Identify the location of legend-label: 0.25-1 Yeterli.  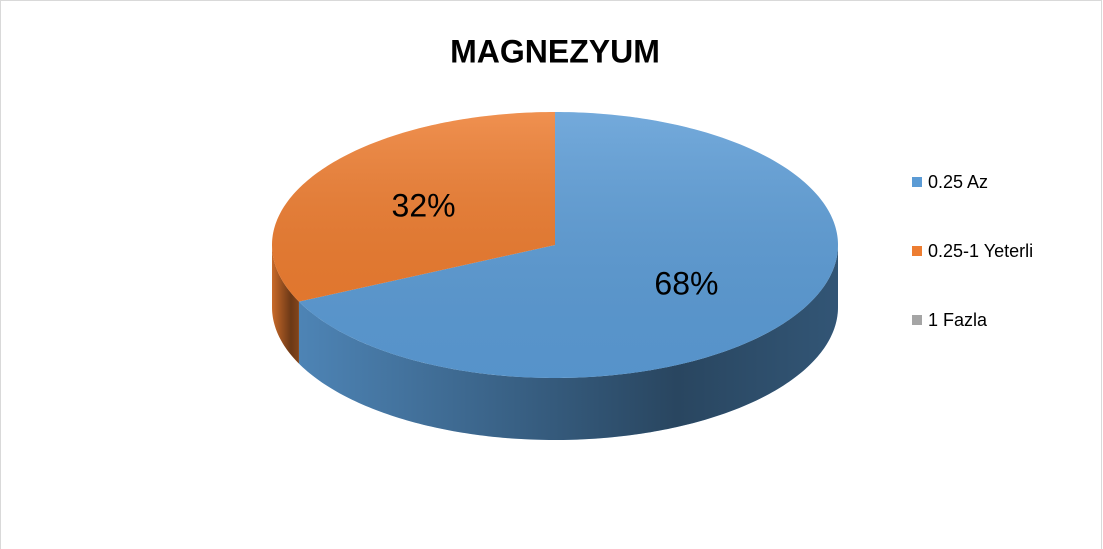
(980, 251).